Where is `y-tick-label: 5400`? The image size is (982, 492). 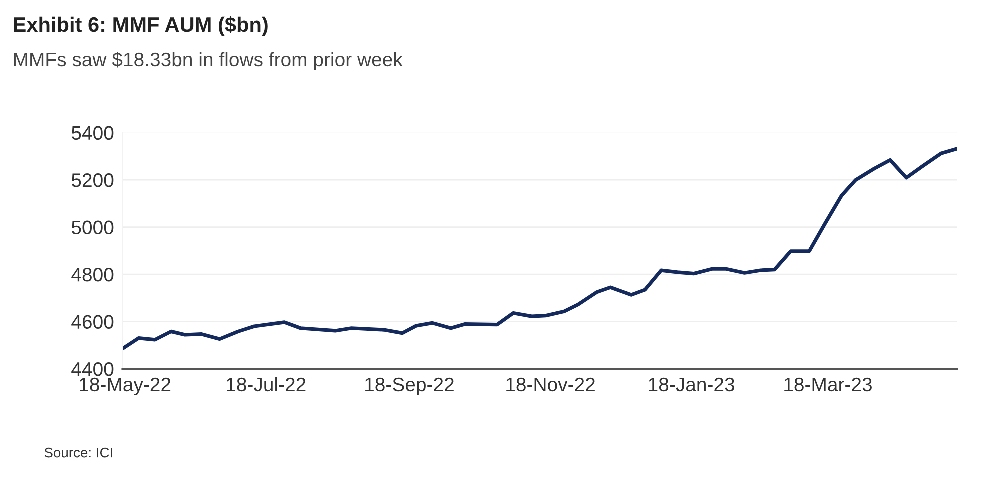
y-tick-label: 5400 is located at coordinates (93, 133).